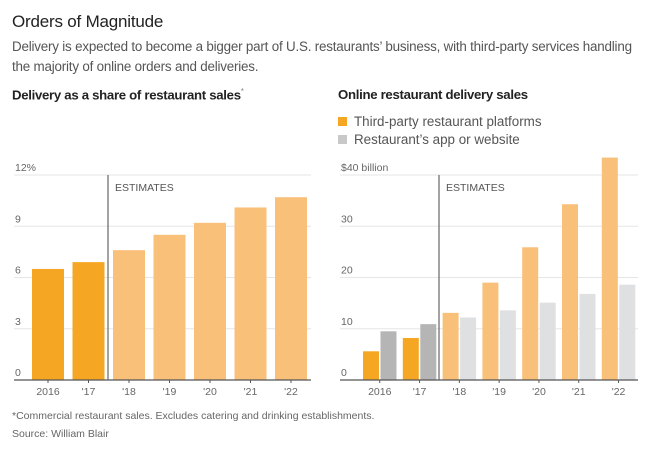  What do you see at coordinates (18, 219) in the screenshot?
I see `left-ytick-label: 9` at bounding box center [18, 219].